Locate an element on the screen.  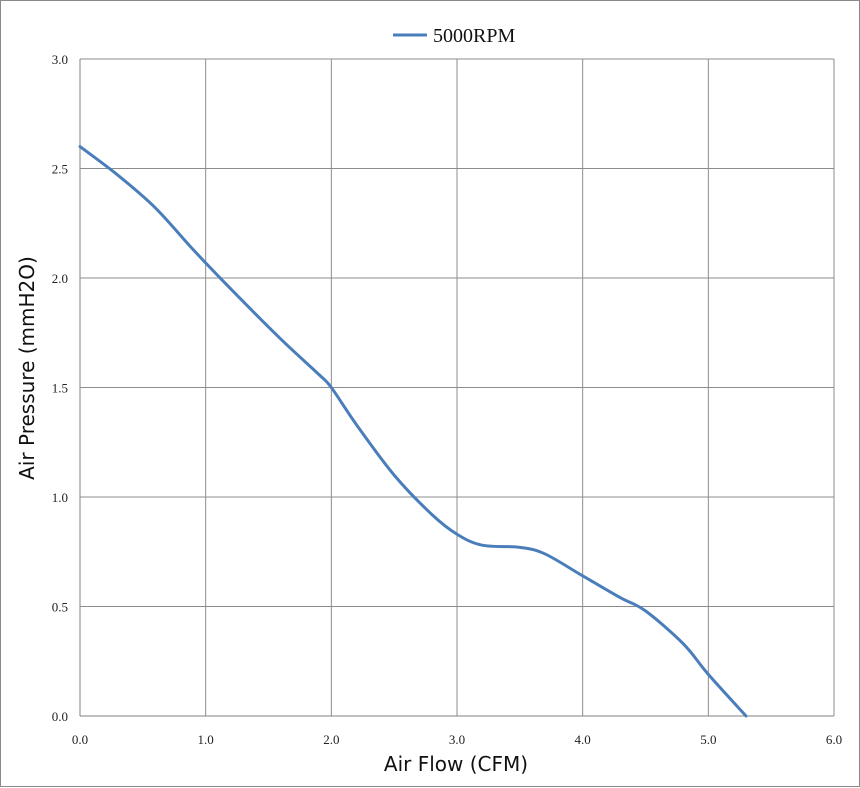
legend: 5000RPM is located at coordinates (454, 36).